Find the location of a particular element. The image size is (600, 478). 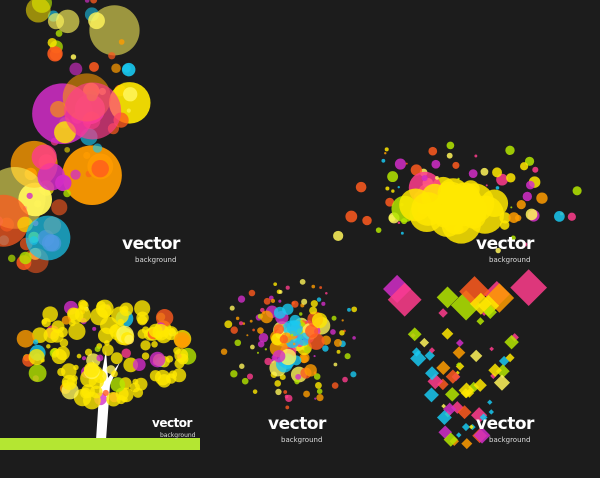

label-bottom-left: vector background is located at coordinates (174, 428).